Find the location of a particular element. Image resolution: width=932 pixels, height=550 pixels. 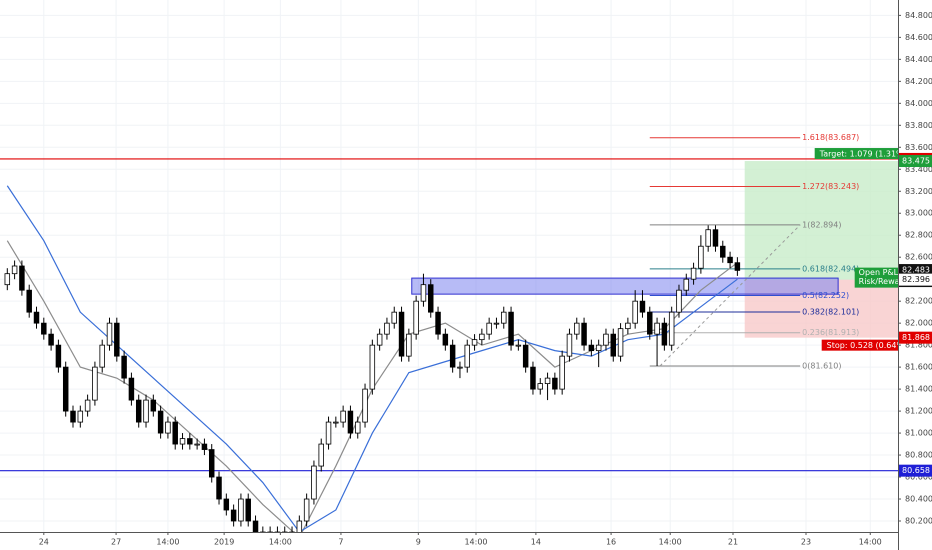

y-tick-label: 83.400 is located at coordinates (918, 169).